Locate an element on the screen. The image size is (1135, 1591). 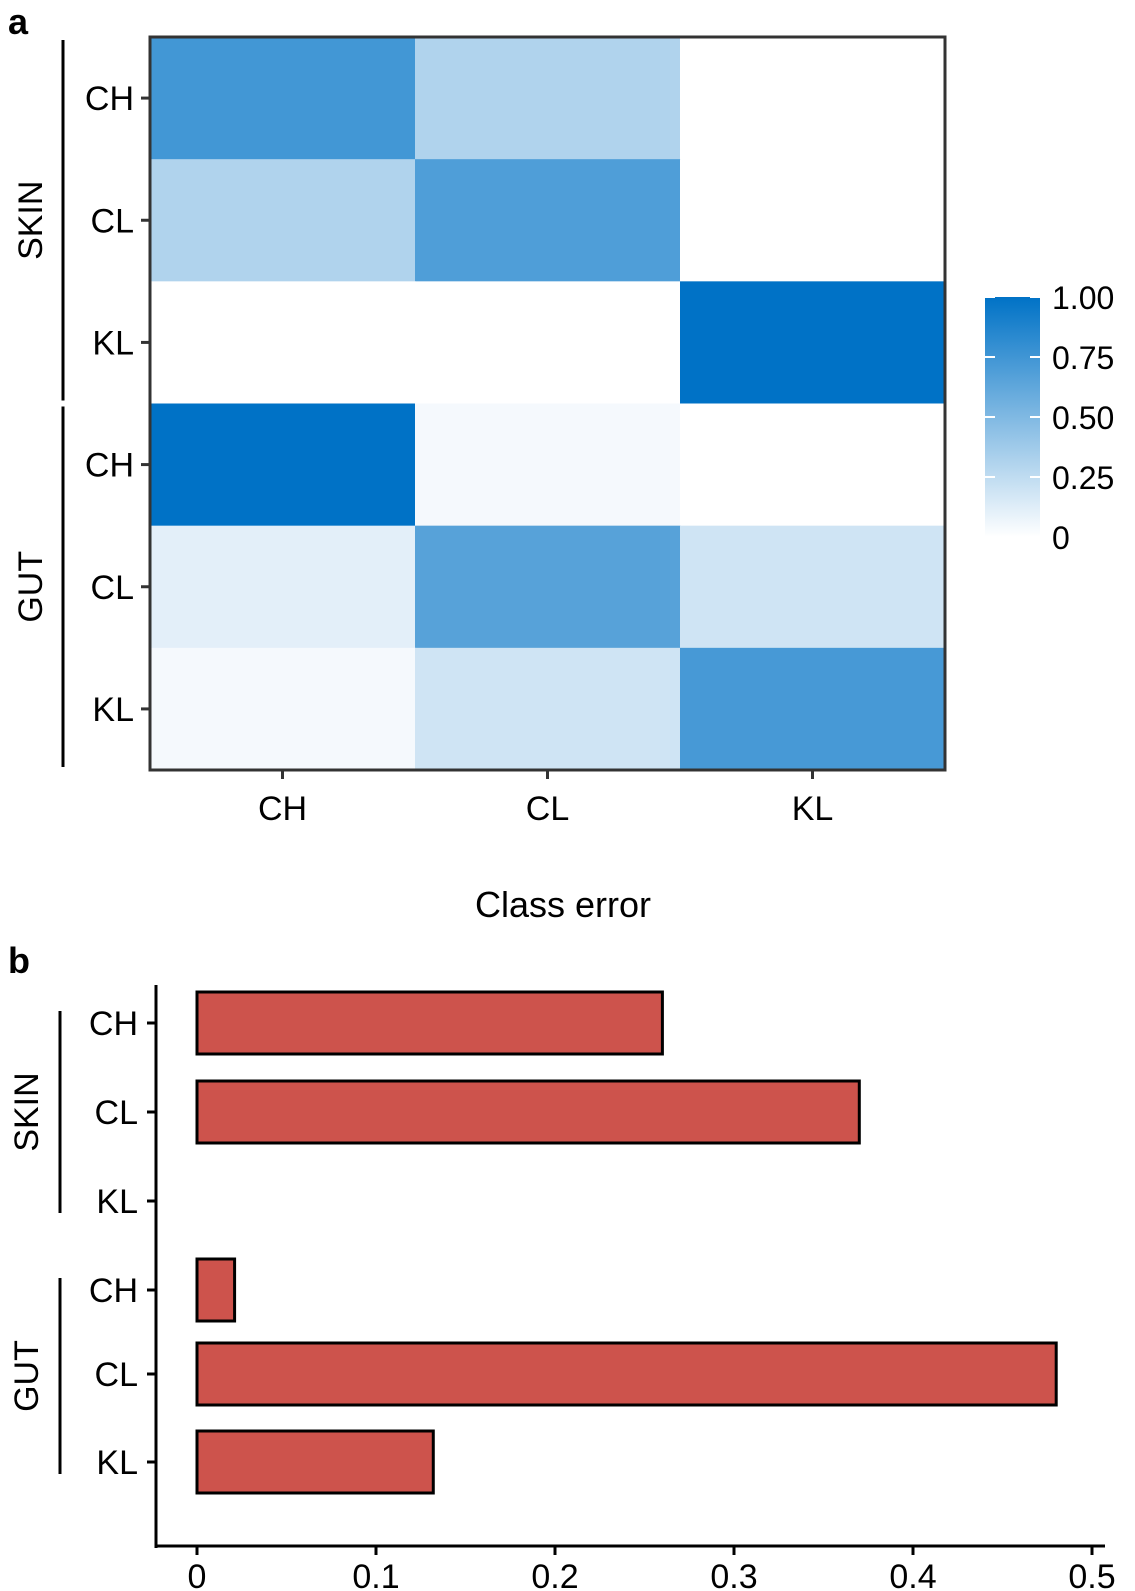
heatmap-cell-skin-kl-ch is located at coordinates (283, 343).